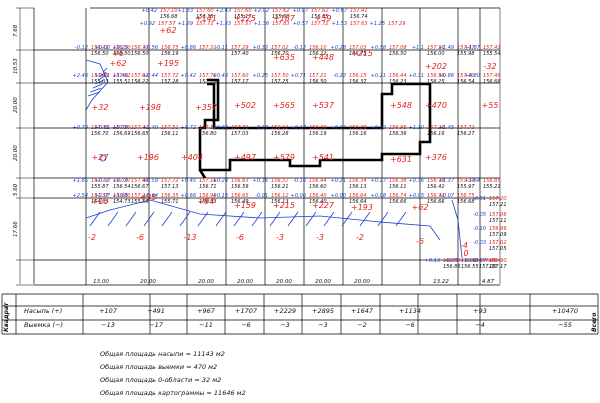 The image size is (600, 403). What do you see at coordinates (284, 157) in the screenshot?
I see `cell-volume: +579` at bounding box center [284, 157].